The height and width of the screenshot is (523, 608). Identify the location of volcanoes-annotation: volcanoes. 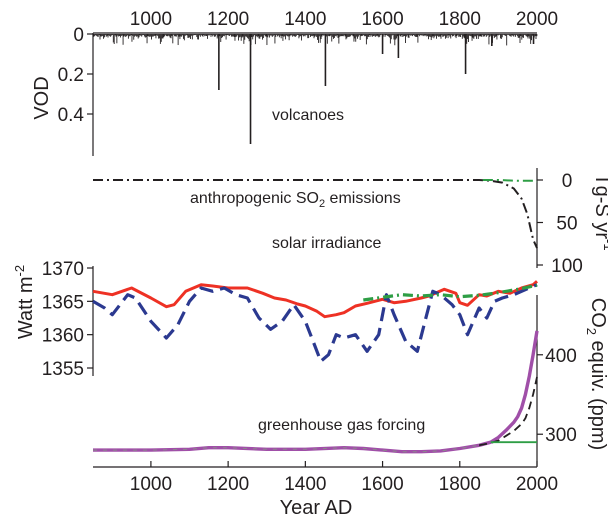
(308, 115).